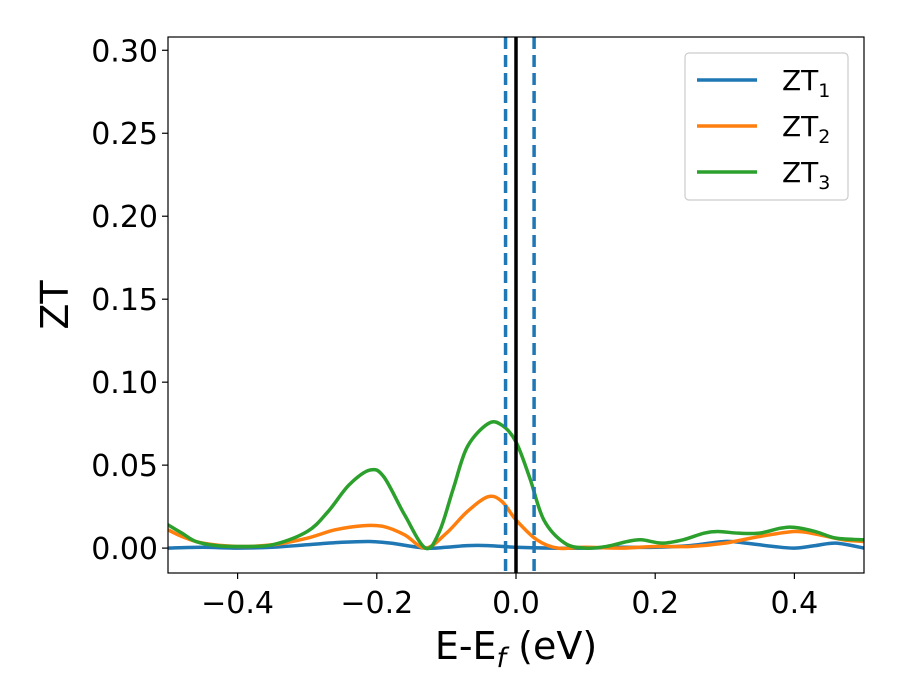 The image size is (900, 700). Describe the element at coordinates (466, 646) in the screenshot. I see `x-axis-label-main: E-E` at that location.